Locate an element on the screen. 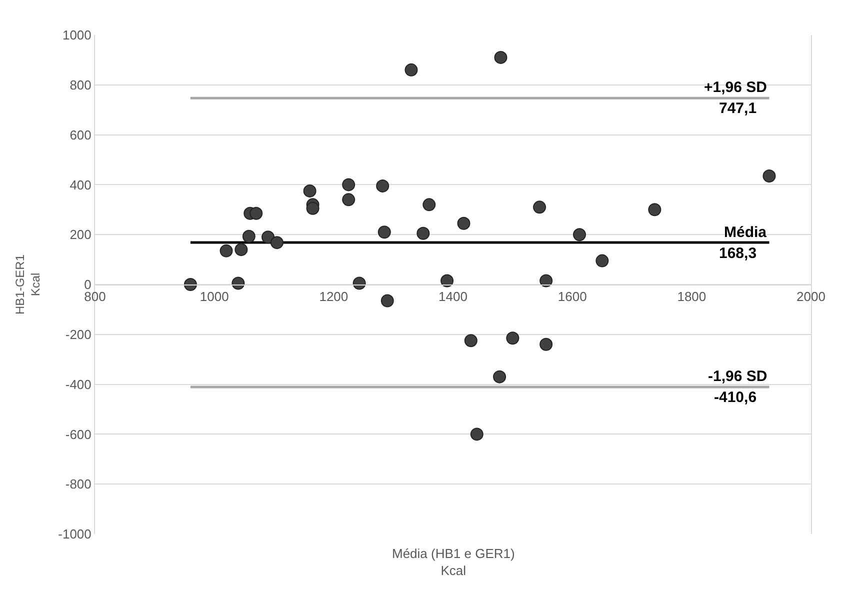 The height and width of the screenshot is (604, 851). y-tick-label: -400 is located at coordinates (78, 384).